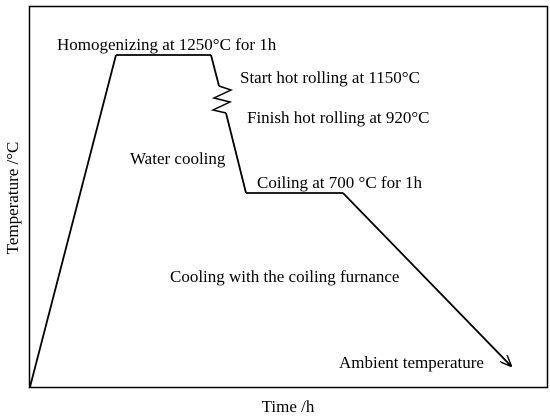 The width and height of the screenshot is (550, 419). Describe the element at coordinates (178, 158) in the screenshot. I see `water-cooling-label: Water cooling` at that location.